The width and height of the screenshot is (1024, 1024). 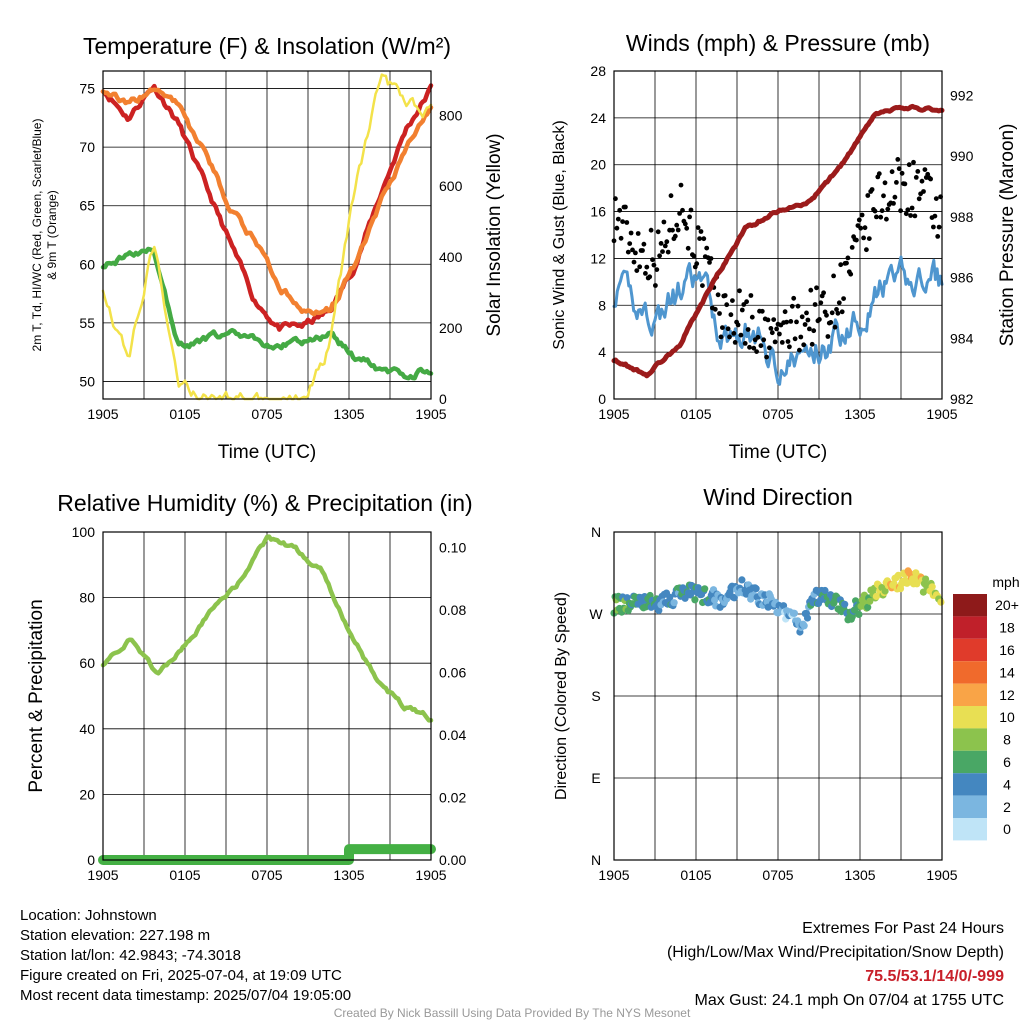 What do you see at coordinates (962, 399) in the screenshot?
I see `winds-y2tick-label: 982` at bounding box center [962, 399].